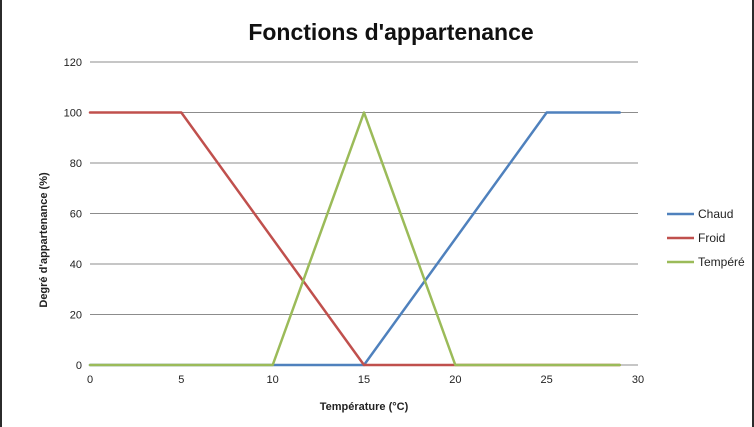  Describe the element at coordinates (364, 380) in the screenshot. I see `x-tick-label: 15` at that location.